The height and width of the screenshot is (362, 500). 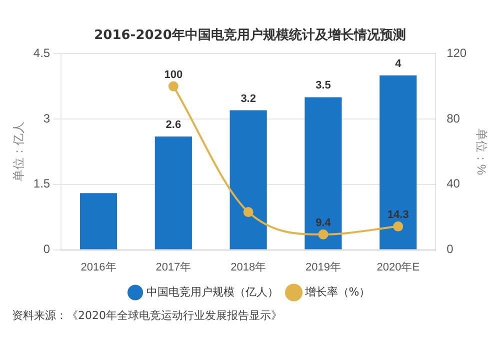 What do you see at coordinates (46, 249) in the screenshot?
I see `y-tick-label: 0` at bounding box center [46, 249].